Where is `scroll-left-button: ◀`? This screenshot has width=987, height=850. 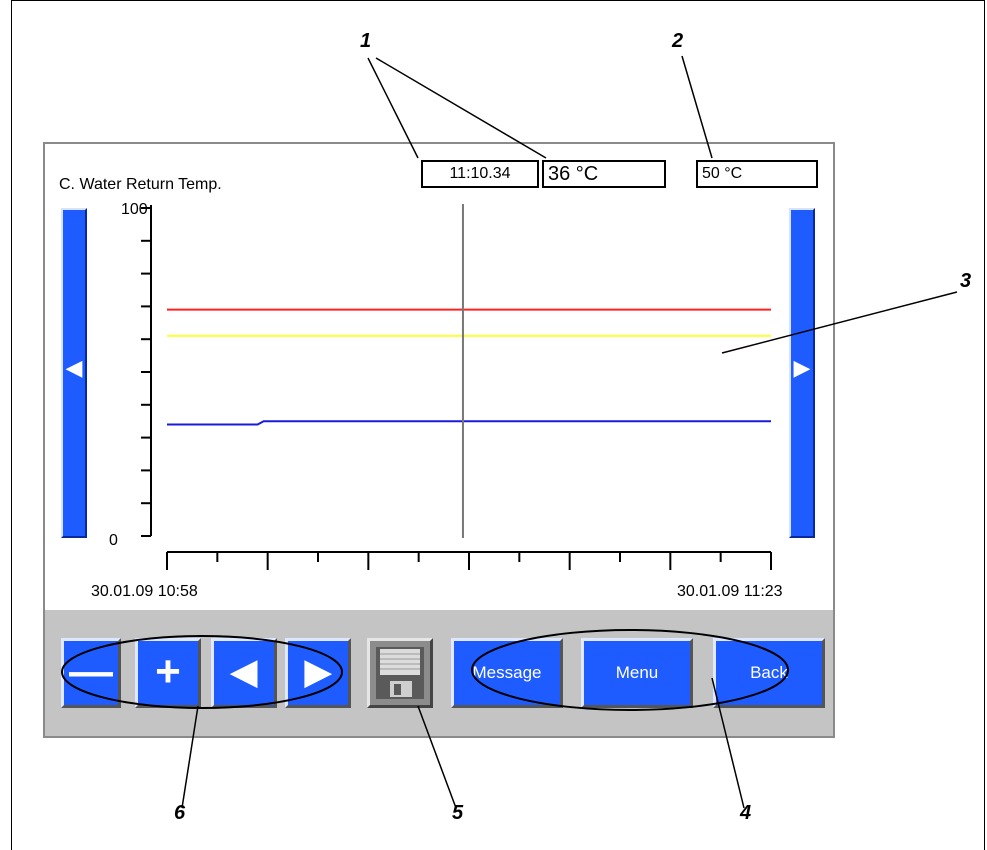
scroll-left-button: ◀ is located at coordinates (74, 373).